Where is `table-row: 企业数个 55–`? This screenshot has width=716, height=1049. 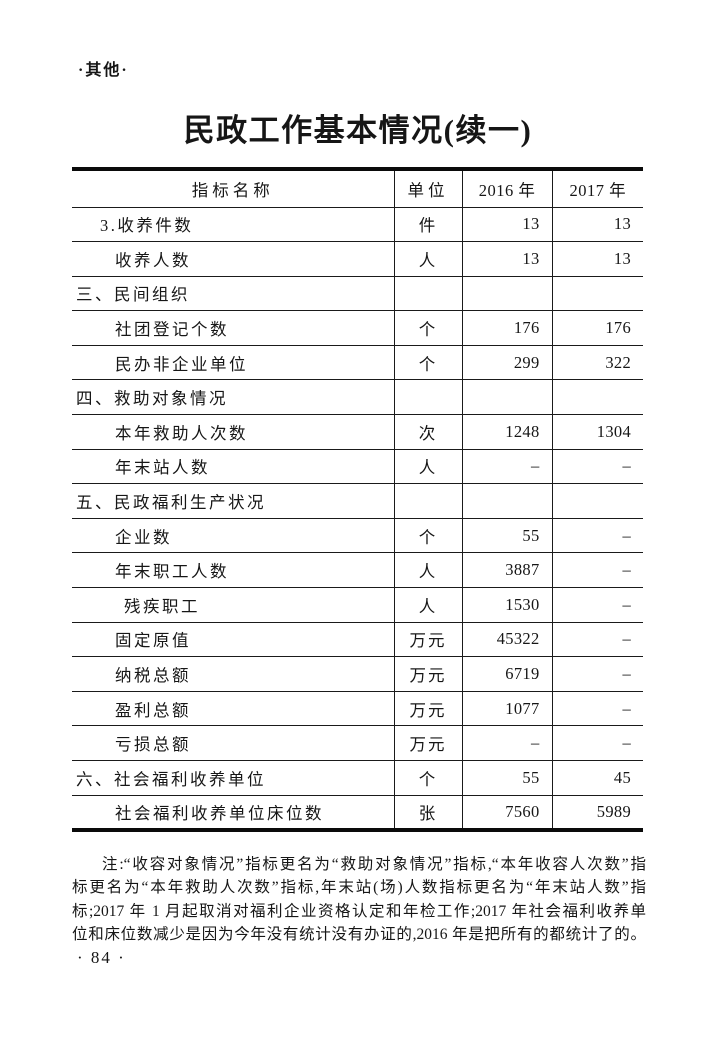
table-row: 企业数个 55– is located at coordinates (357, 536).